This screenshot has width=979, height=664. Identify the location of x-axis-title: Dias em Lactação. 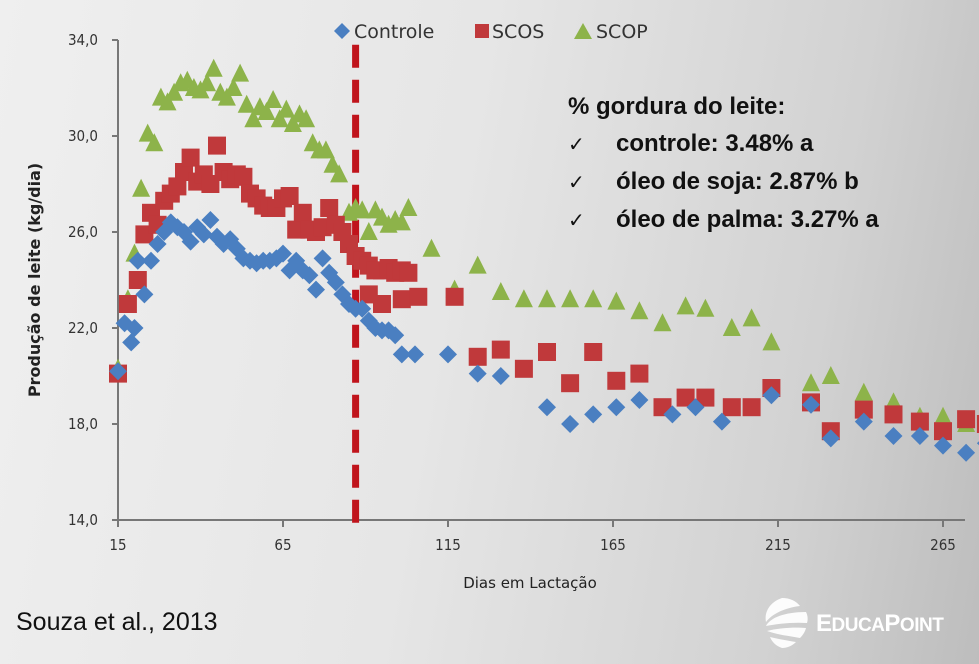
(530, 583).